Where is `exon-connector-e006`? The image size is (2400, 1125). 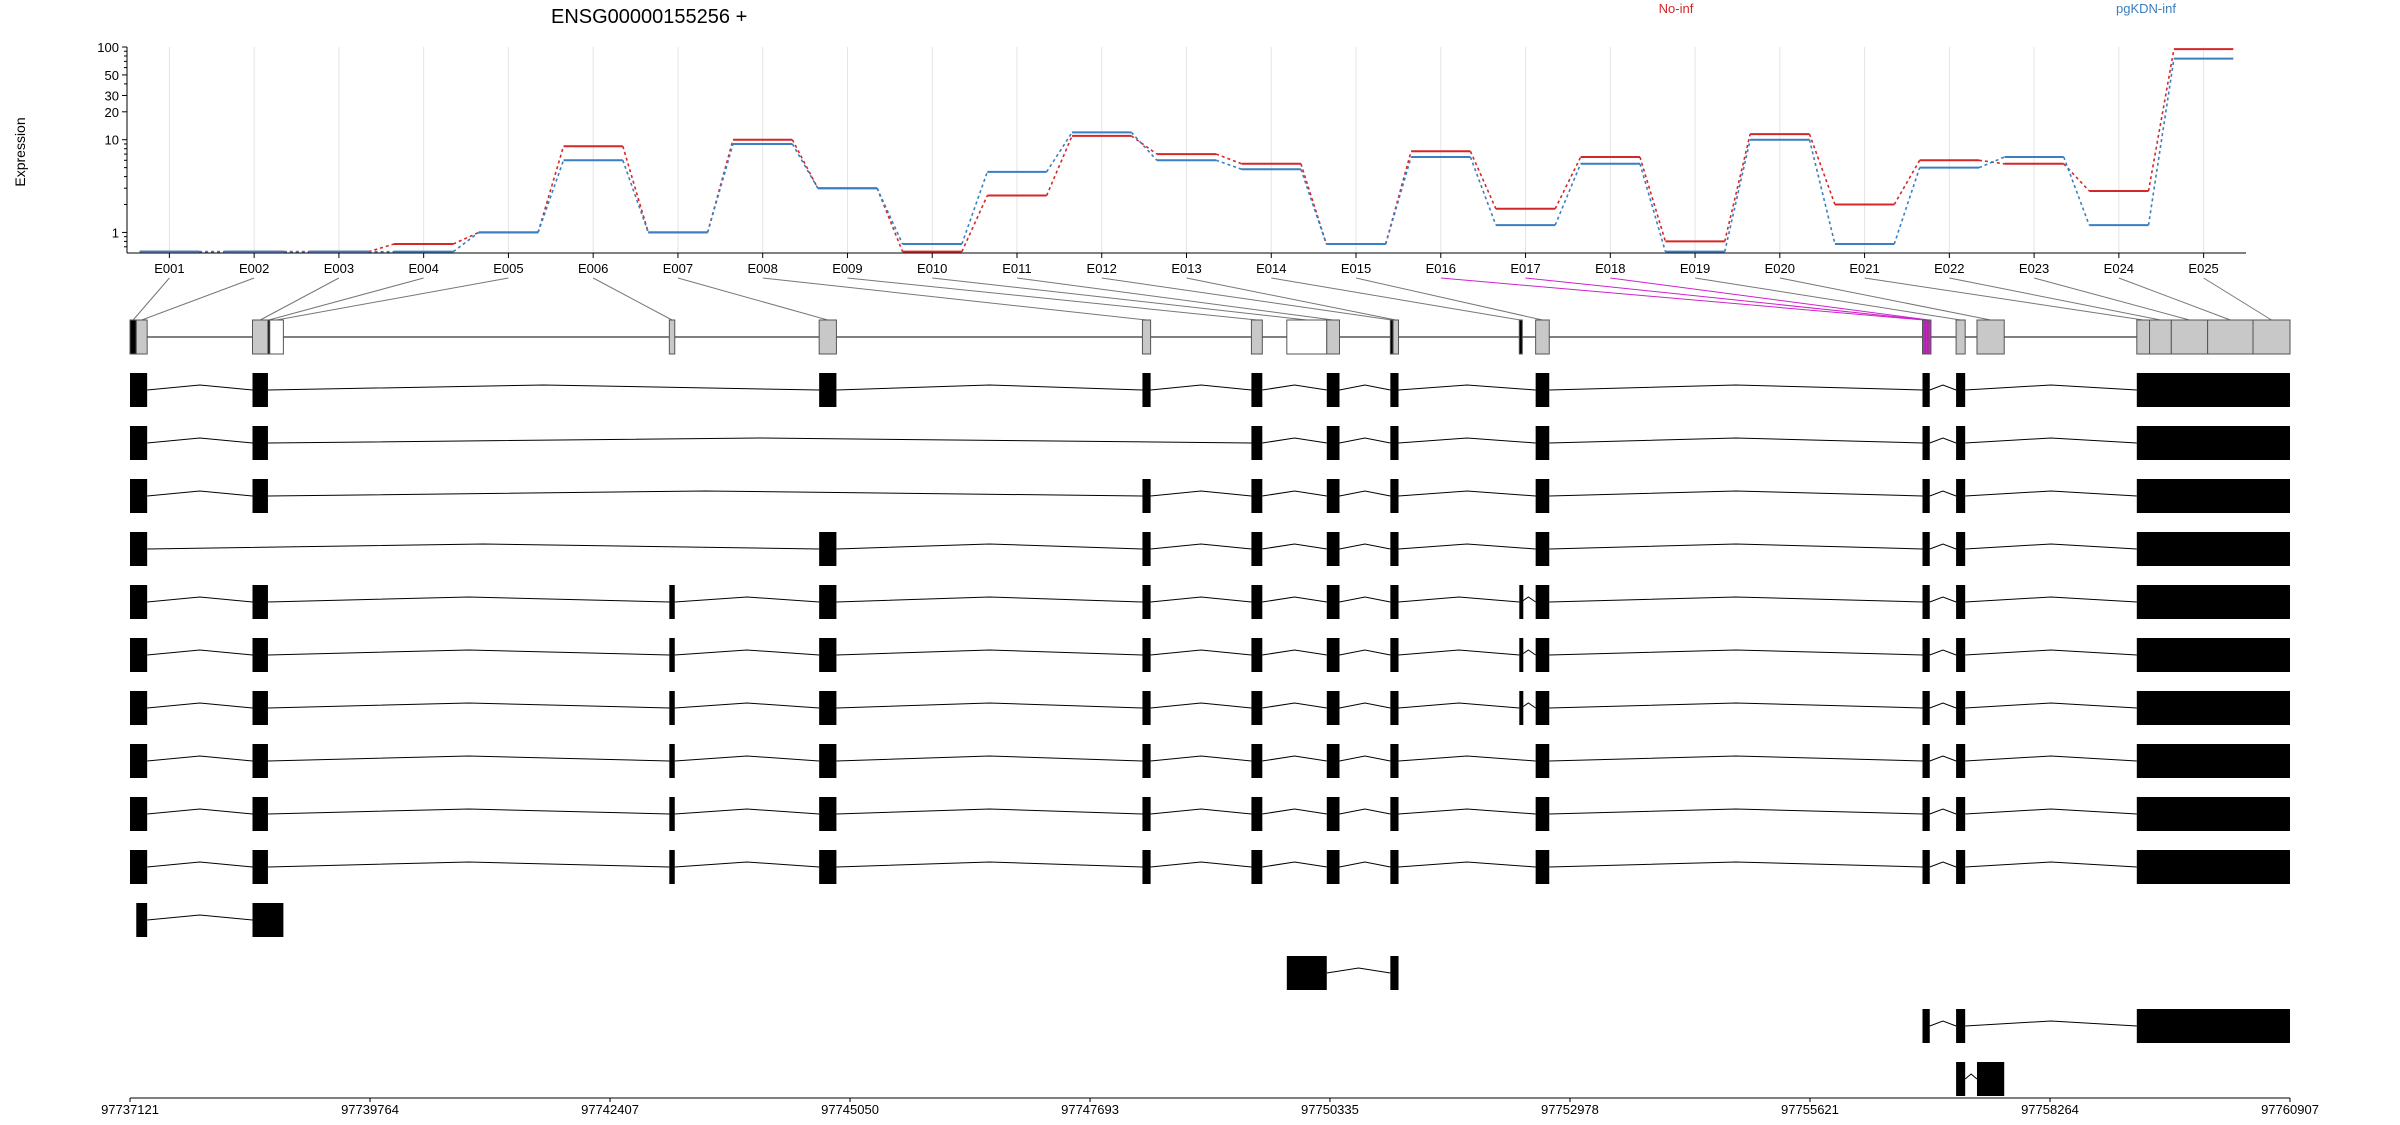 exon-connector-e006 is located at coordinates (632, 299).